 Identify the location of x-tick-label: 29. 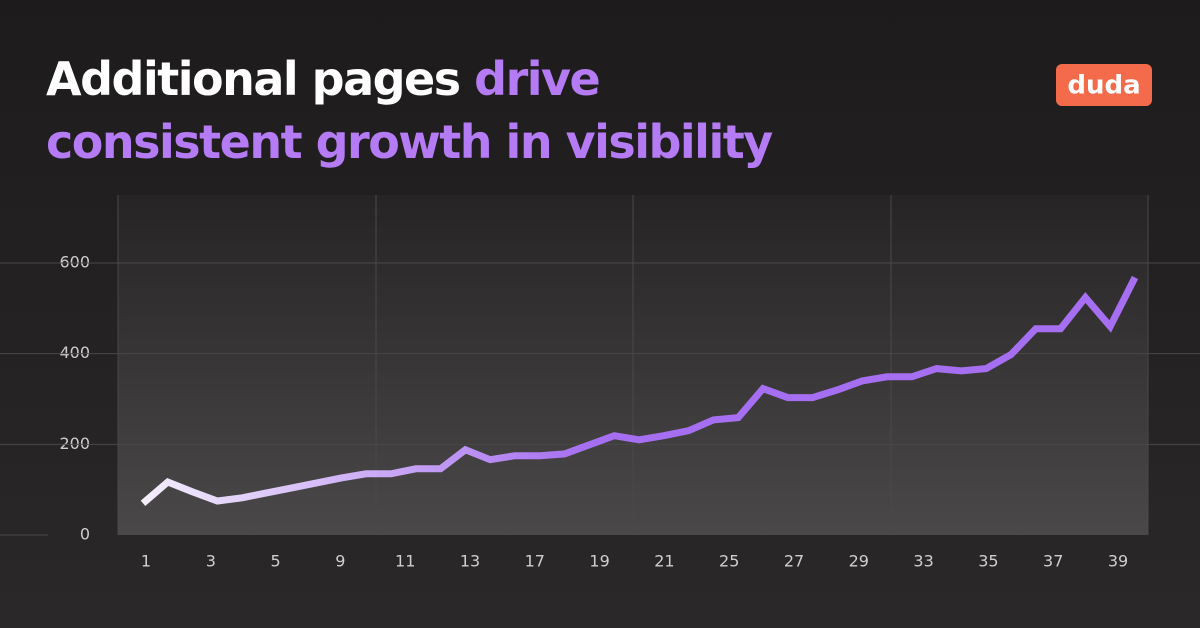
(859, 561).